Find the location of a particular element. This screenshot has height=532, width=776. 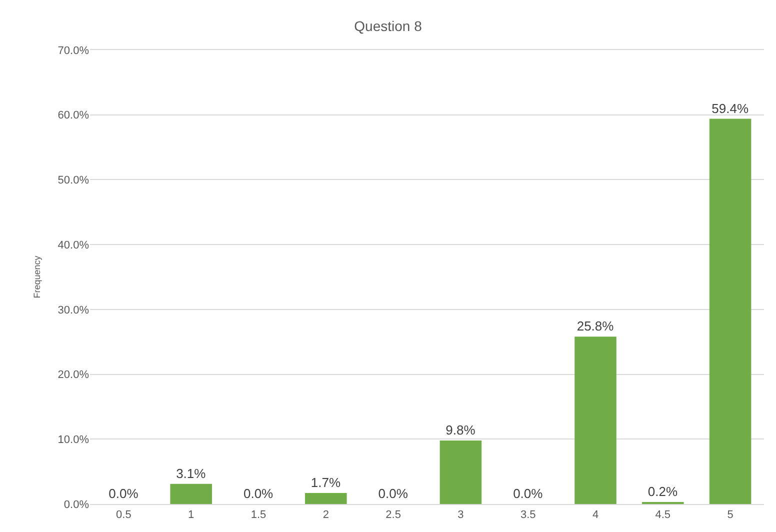

data-label: 1.7% is located at coordinates (325, 482).